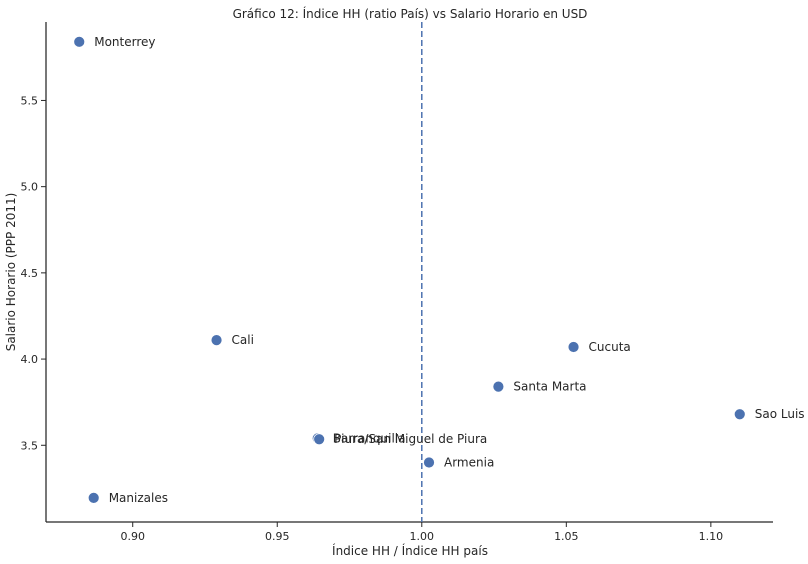  Describe the element at coordinates (711, 536) in the screenshot. I see `x-tick-label: 1.10` at that location.